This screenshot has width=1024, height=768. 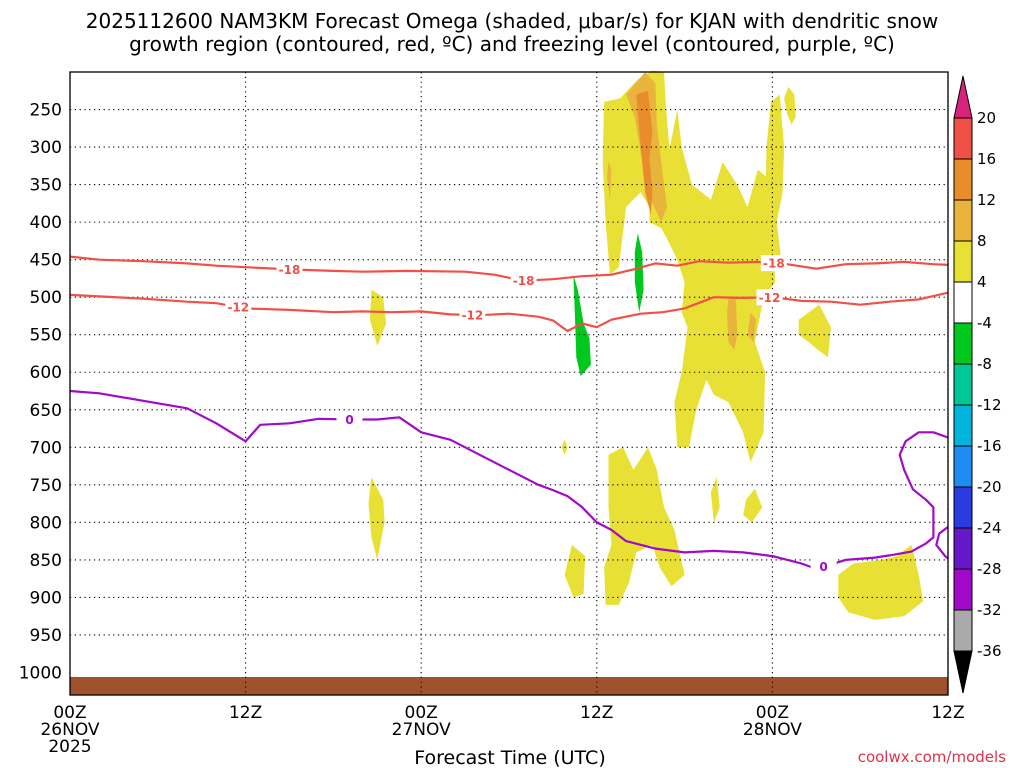 I want to click on colorbar-high-arrow, so click(x=963, y=97).